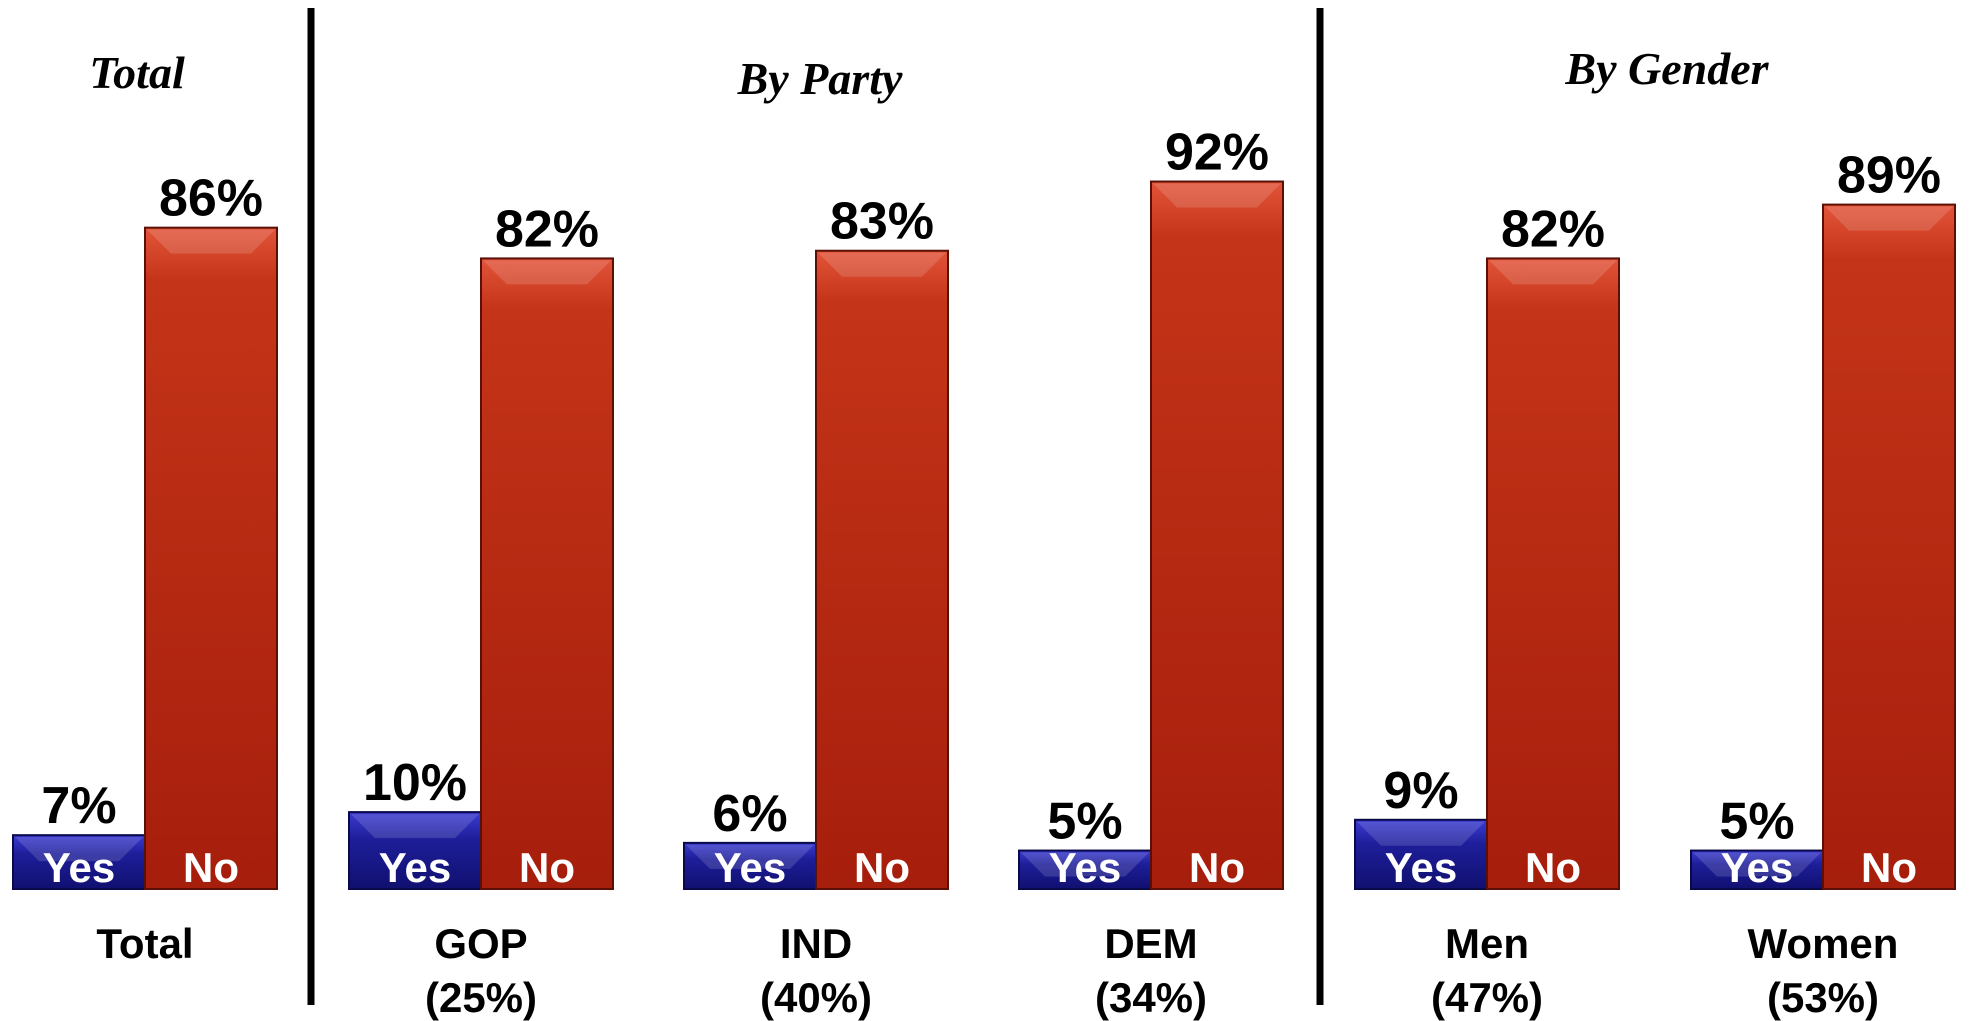 Image resolution: width=1969 pixels, height=1021 pixels. What do you see at coordinates (929, 73) in the screenshot?
I see `section-titles: Total By Party By Gender` at bounding box center [929, 73].